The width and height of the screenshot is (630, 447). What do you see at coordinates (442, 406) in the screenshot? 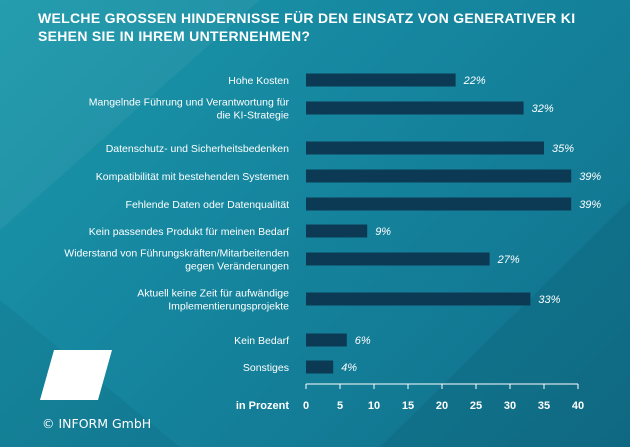
I see `x-tick-label-20: 20` at bounding box center [442, 406].